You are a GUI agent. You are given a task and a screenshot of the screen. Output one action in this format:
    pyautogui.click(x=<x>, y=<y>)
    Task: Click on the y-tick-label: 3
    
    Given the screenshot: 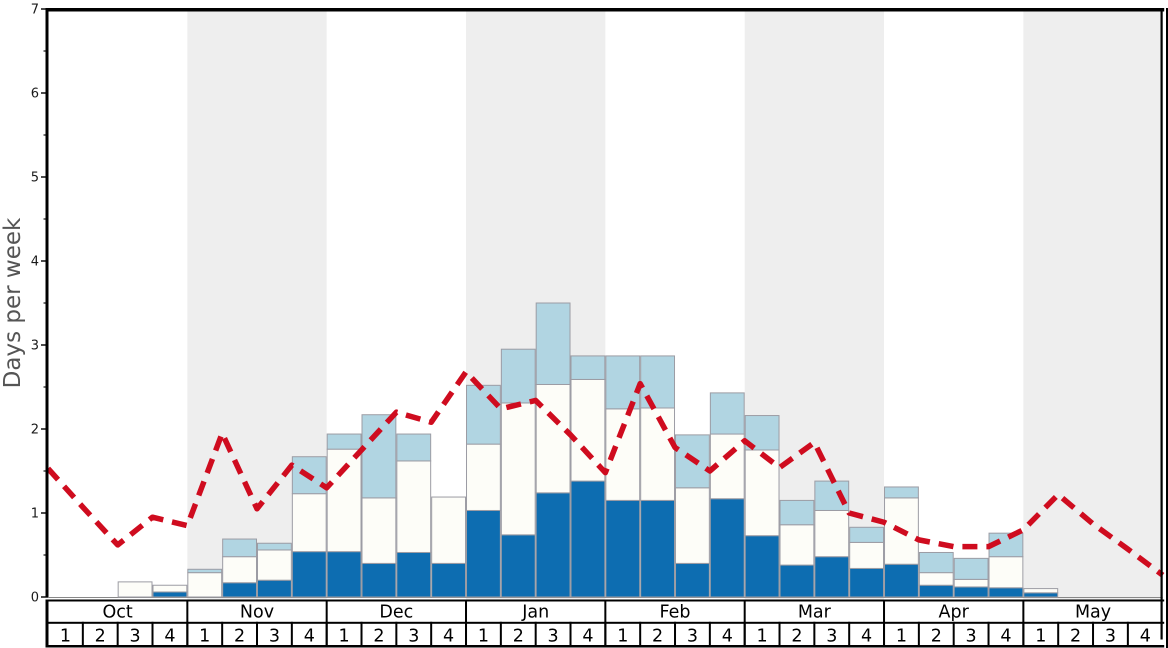 What is the action you would take?
    pyautogui.click(x=35, y=346)
    